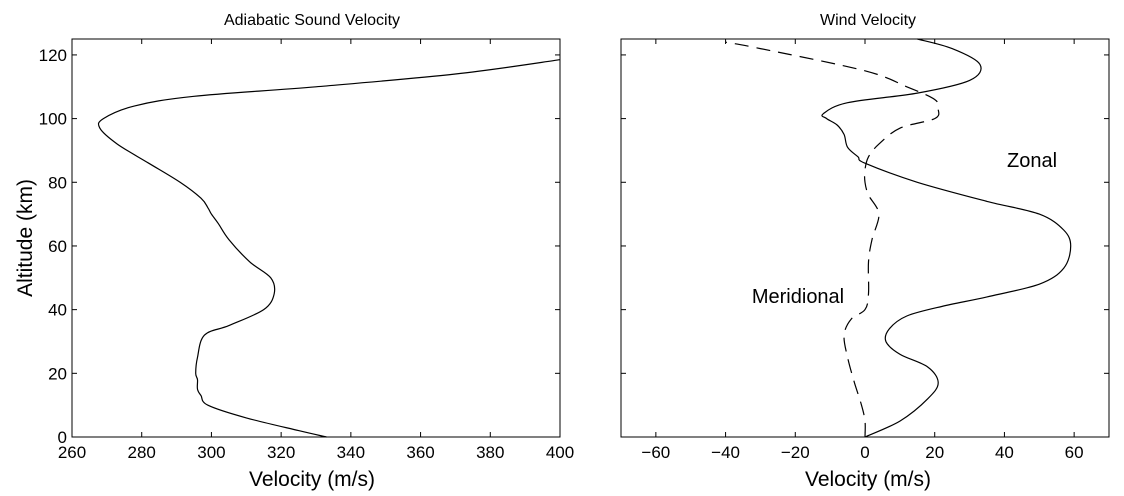  Describe the element at coordinates (798, 297) in the screenshot. I see `meridional-annotation: Meridional` at that location.